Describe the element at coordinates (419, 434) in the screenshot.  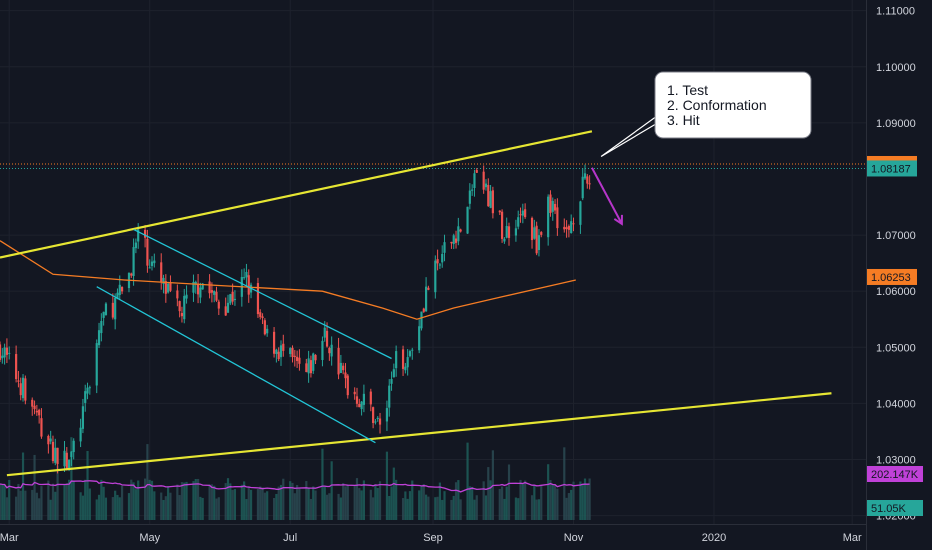
I see `trendline-lower` at that location.